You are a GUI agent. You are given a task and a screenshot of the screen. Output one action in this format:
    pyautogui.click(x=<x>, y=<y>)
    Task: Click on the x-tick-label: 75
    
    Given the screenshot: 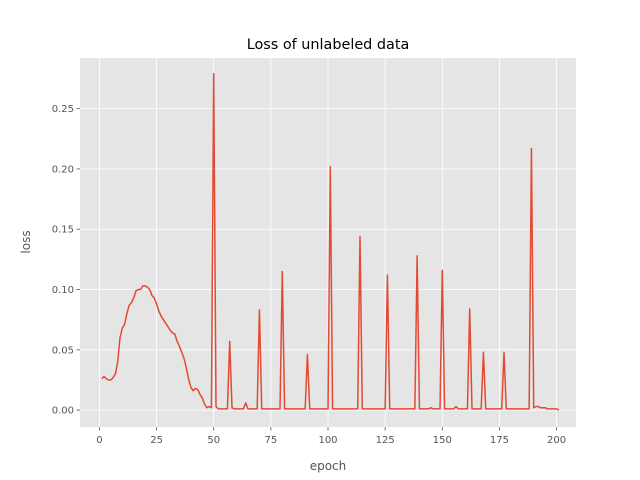 What is the action you would take?
    pyautogui.click(x=270, y=440)
    